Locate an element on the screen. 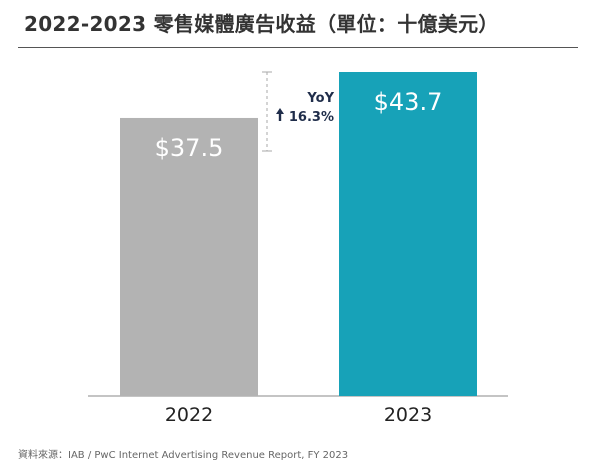  title-divider is located at coordinates (298, 47).